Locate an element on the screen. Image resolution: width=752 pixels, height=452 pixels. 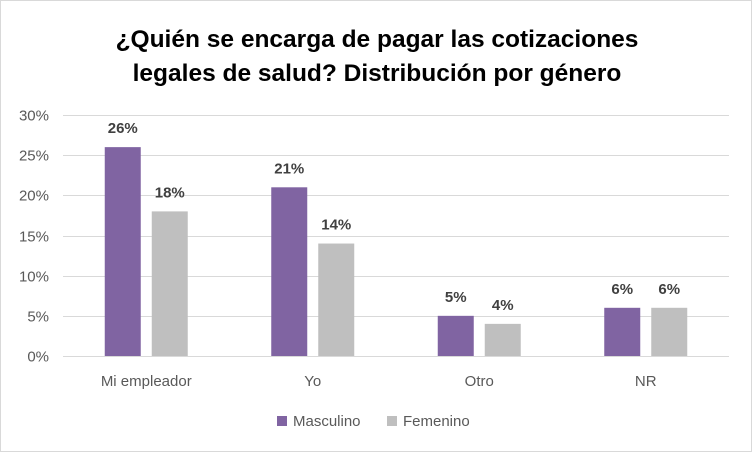
x-category-label: Yo is located at coordinates (312, 381).